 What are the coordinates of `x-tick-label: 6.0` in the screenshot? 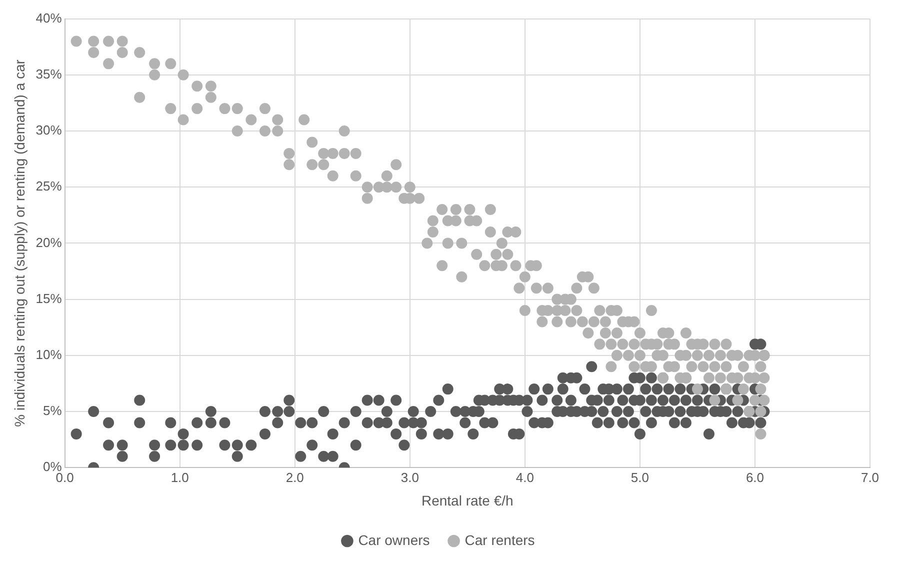 It's located at (755, 477).